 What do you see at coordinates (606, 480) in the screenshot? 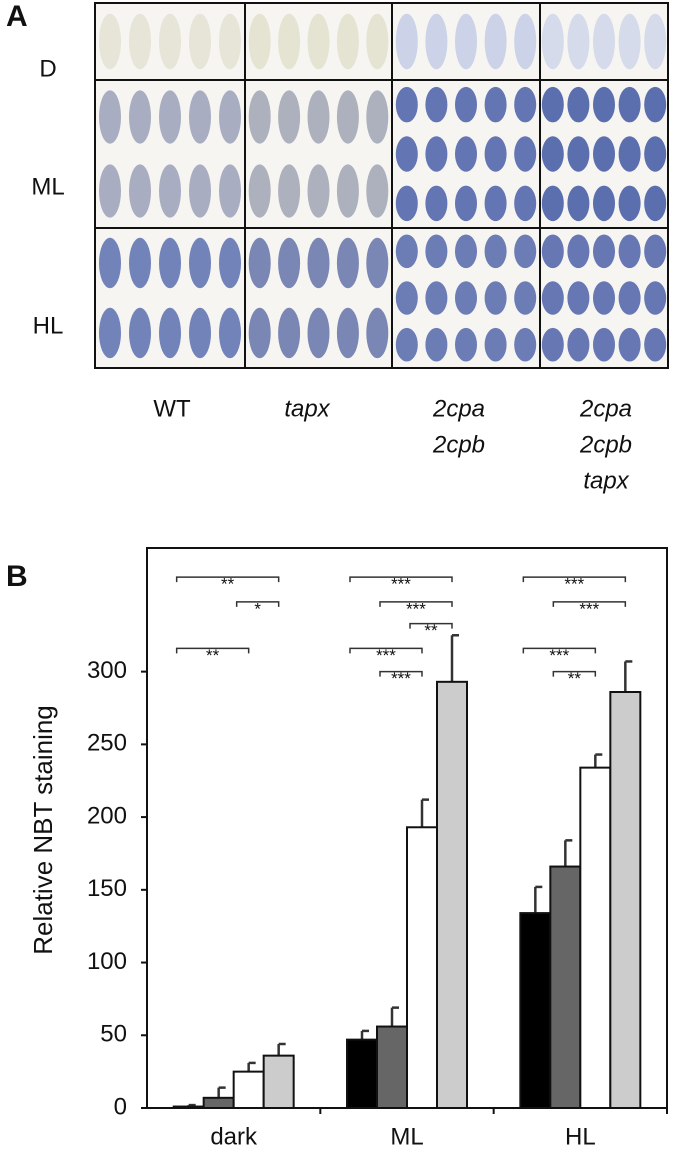
I see `column-label: tapx` at bounding box center [606, 480].